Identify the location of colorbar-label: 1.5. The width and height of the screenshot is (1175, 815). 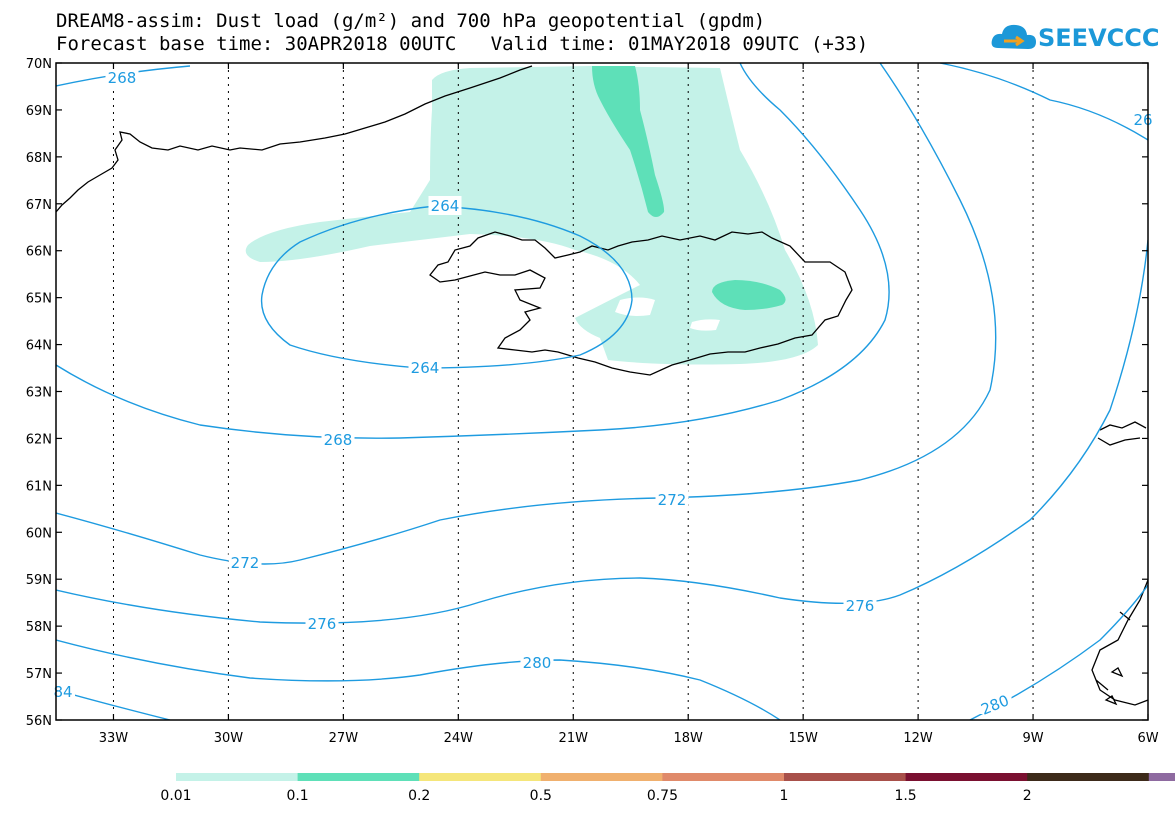
(905, 796).